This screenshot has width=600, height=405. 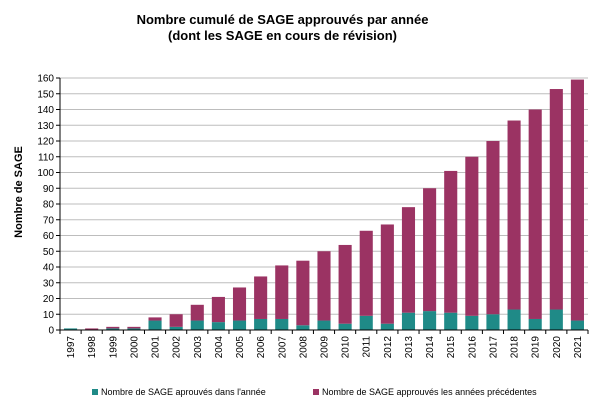 What do you see at coordinates (261, 347) in the screenshot?
I see `x-tick-label: 2006` at bounding box center [261, 347].